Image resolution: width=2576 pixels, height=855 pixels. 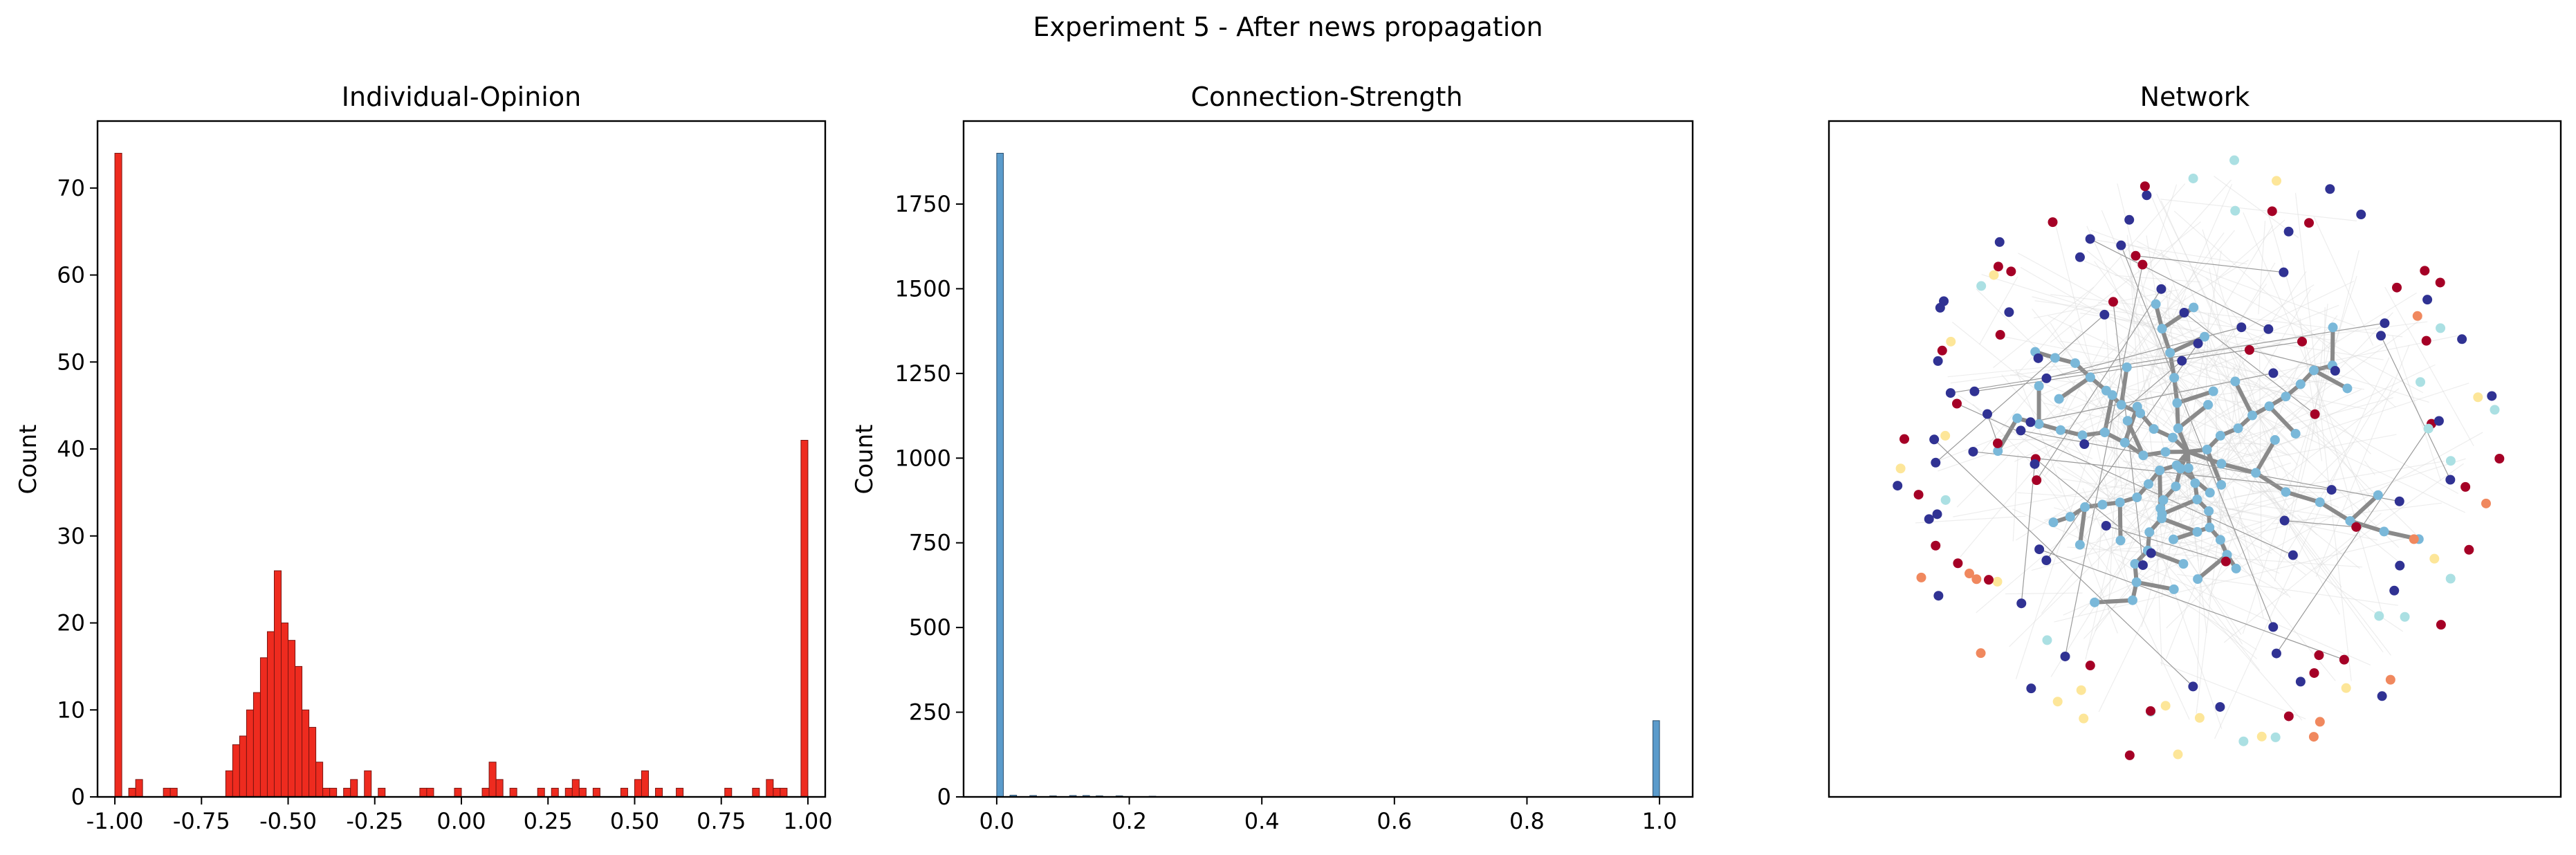 I want to click on x-tick-label: 0.00, so click(x=461, y=821).